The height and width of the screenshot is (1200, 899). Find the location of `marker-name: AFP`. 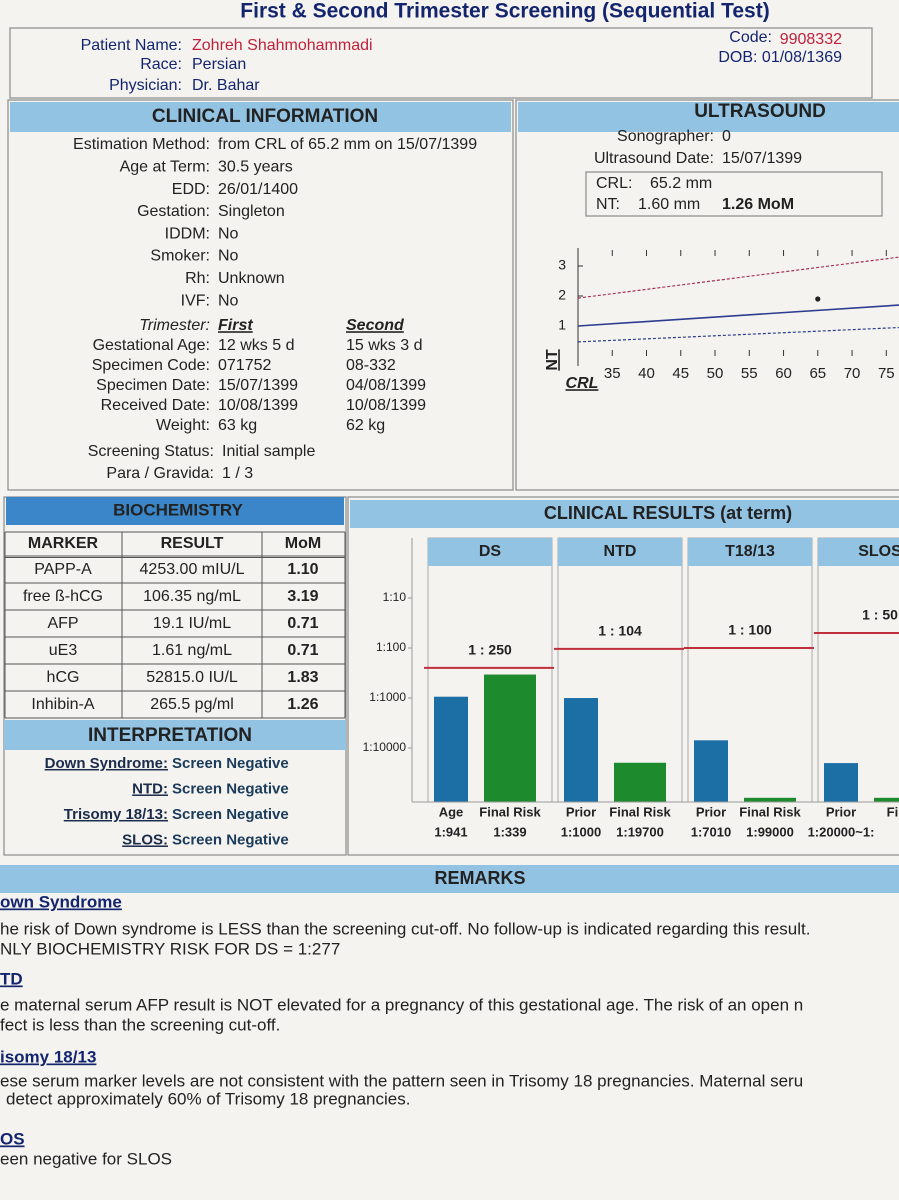

marker-name: AFP is located at coordinates (62, 623).